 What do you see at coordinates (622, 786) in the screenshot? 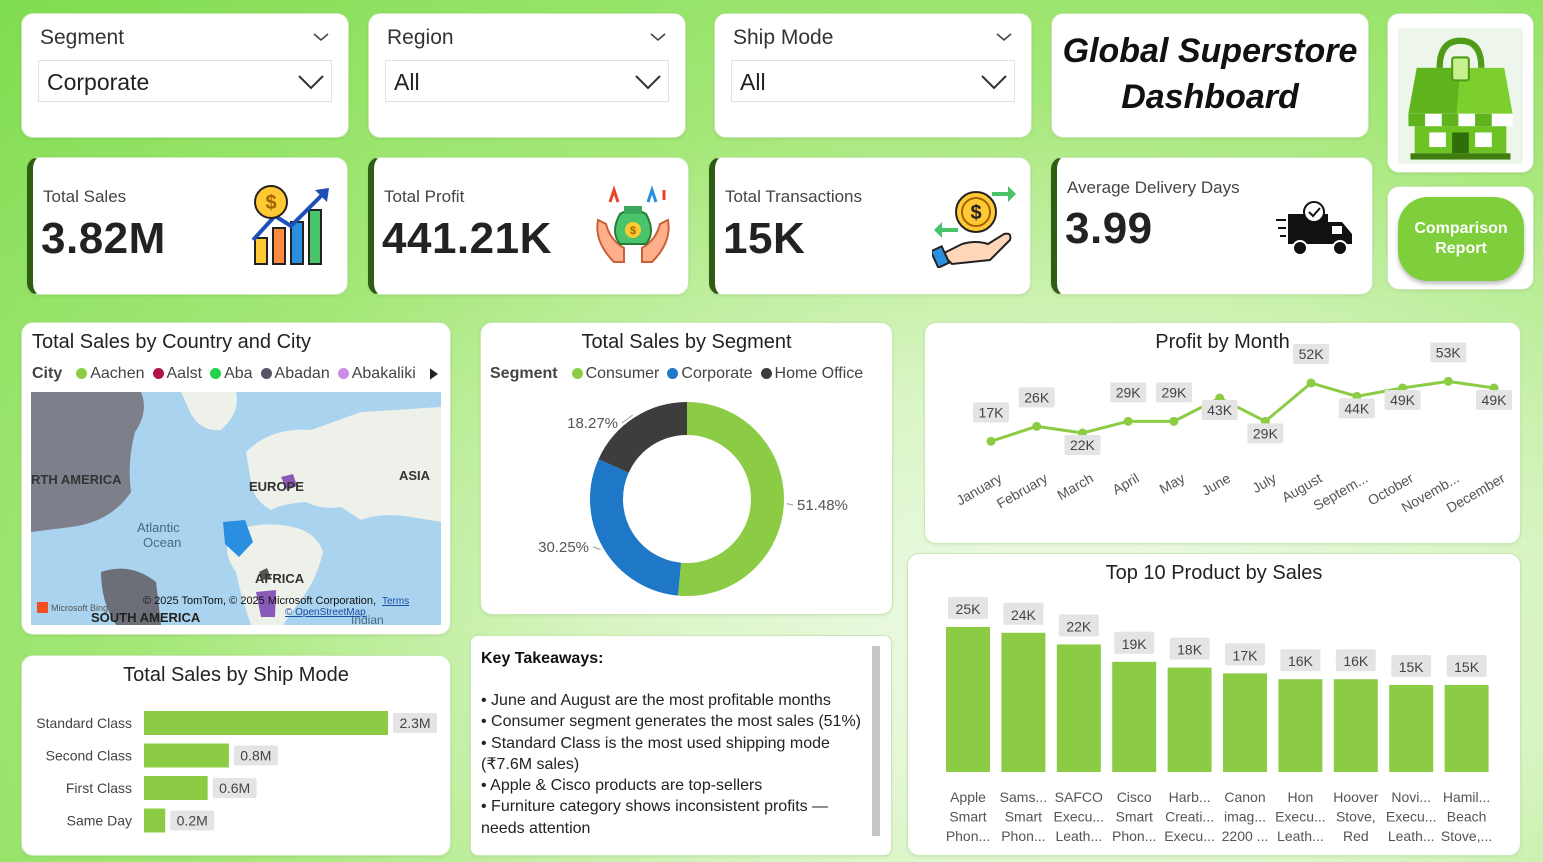
I see `takeaway-line: • Apple & Cisco products are top-sellers` at bounding box center [622, 786].